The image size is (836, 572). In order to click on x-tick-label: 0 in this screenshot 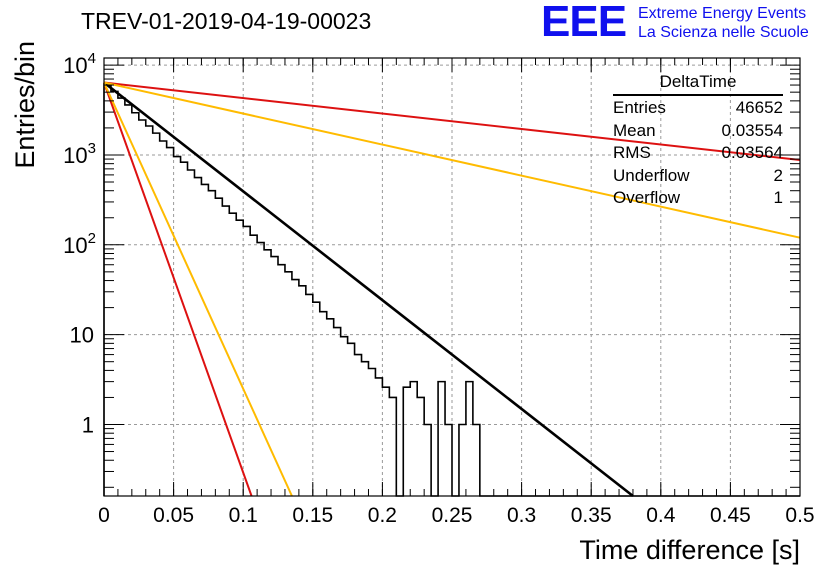, I will do `click(104, 515)`.